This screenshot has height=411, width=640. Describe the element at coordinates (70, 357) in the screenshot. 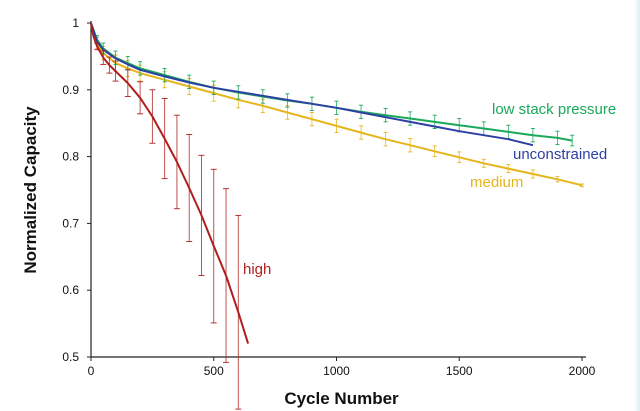

I see `y-tick-label: 0.5` at that location.